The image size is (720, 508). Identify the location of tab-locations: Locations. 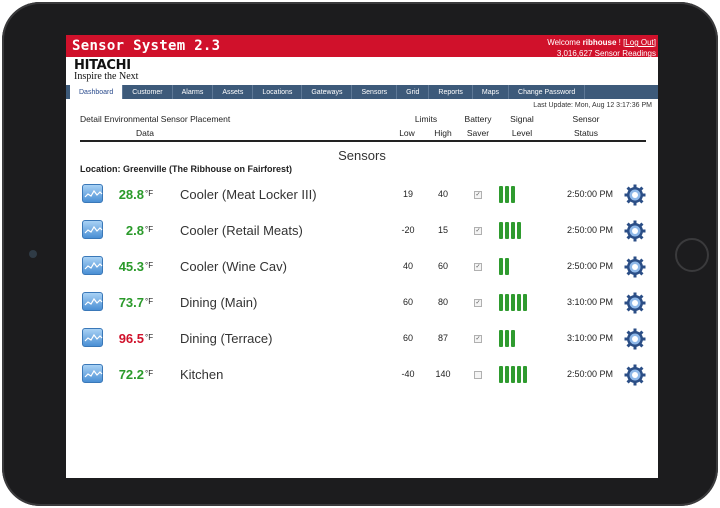
(278, 92).